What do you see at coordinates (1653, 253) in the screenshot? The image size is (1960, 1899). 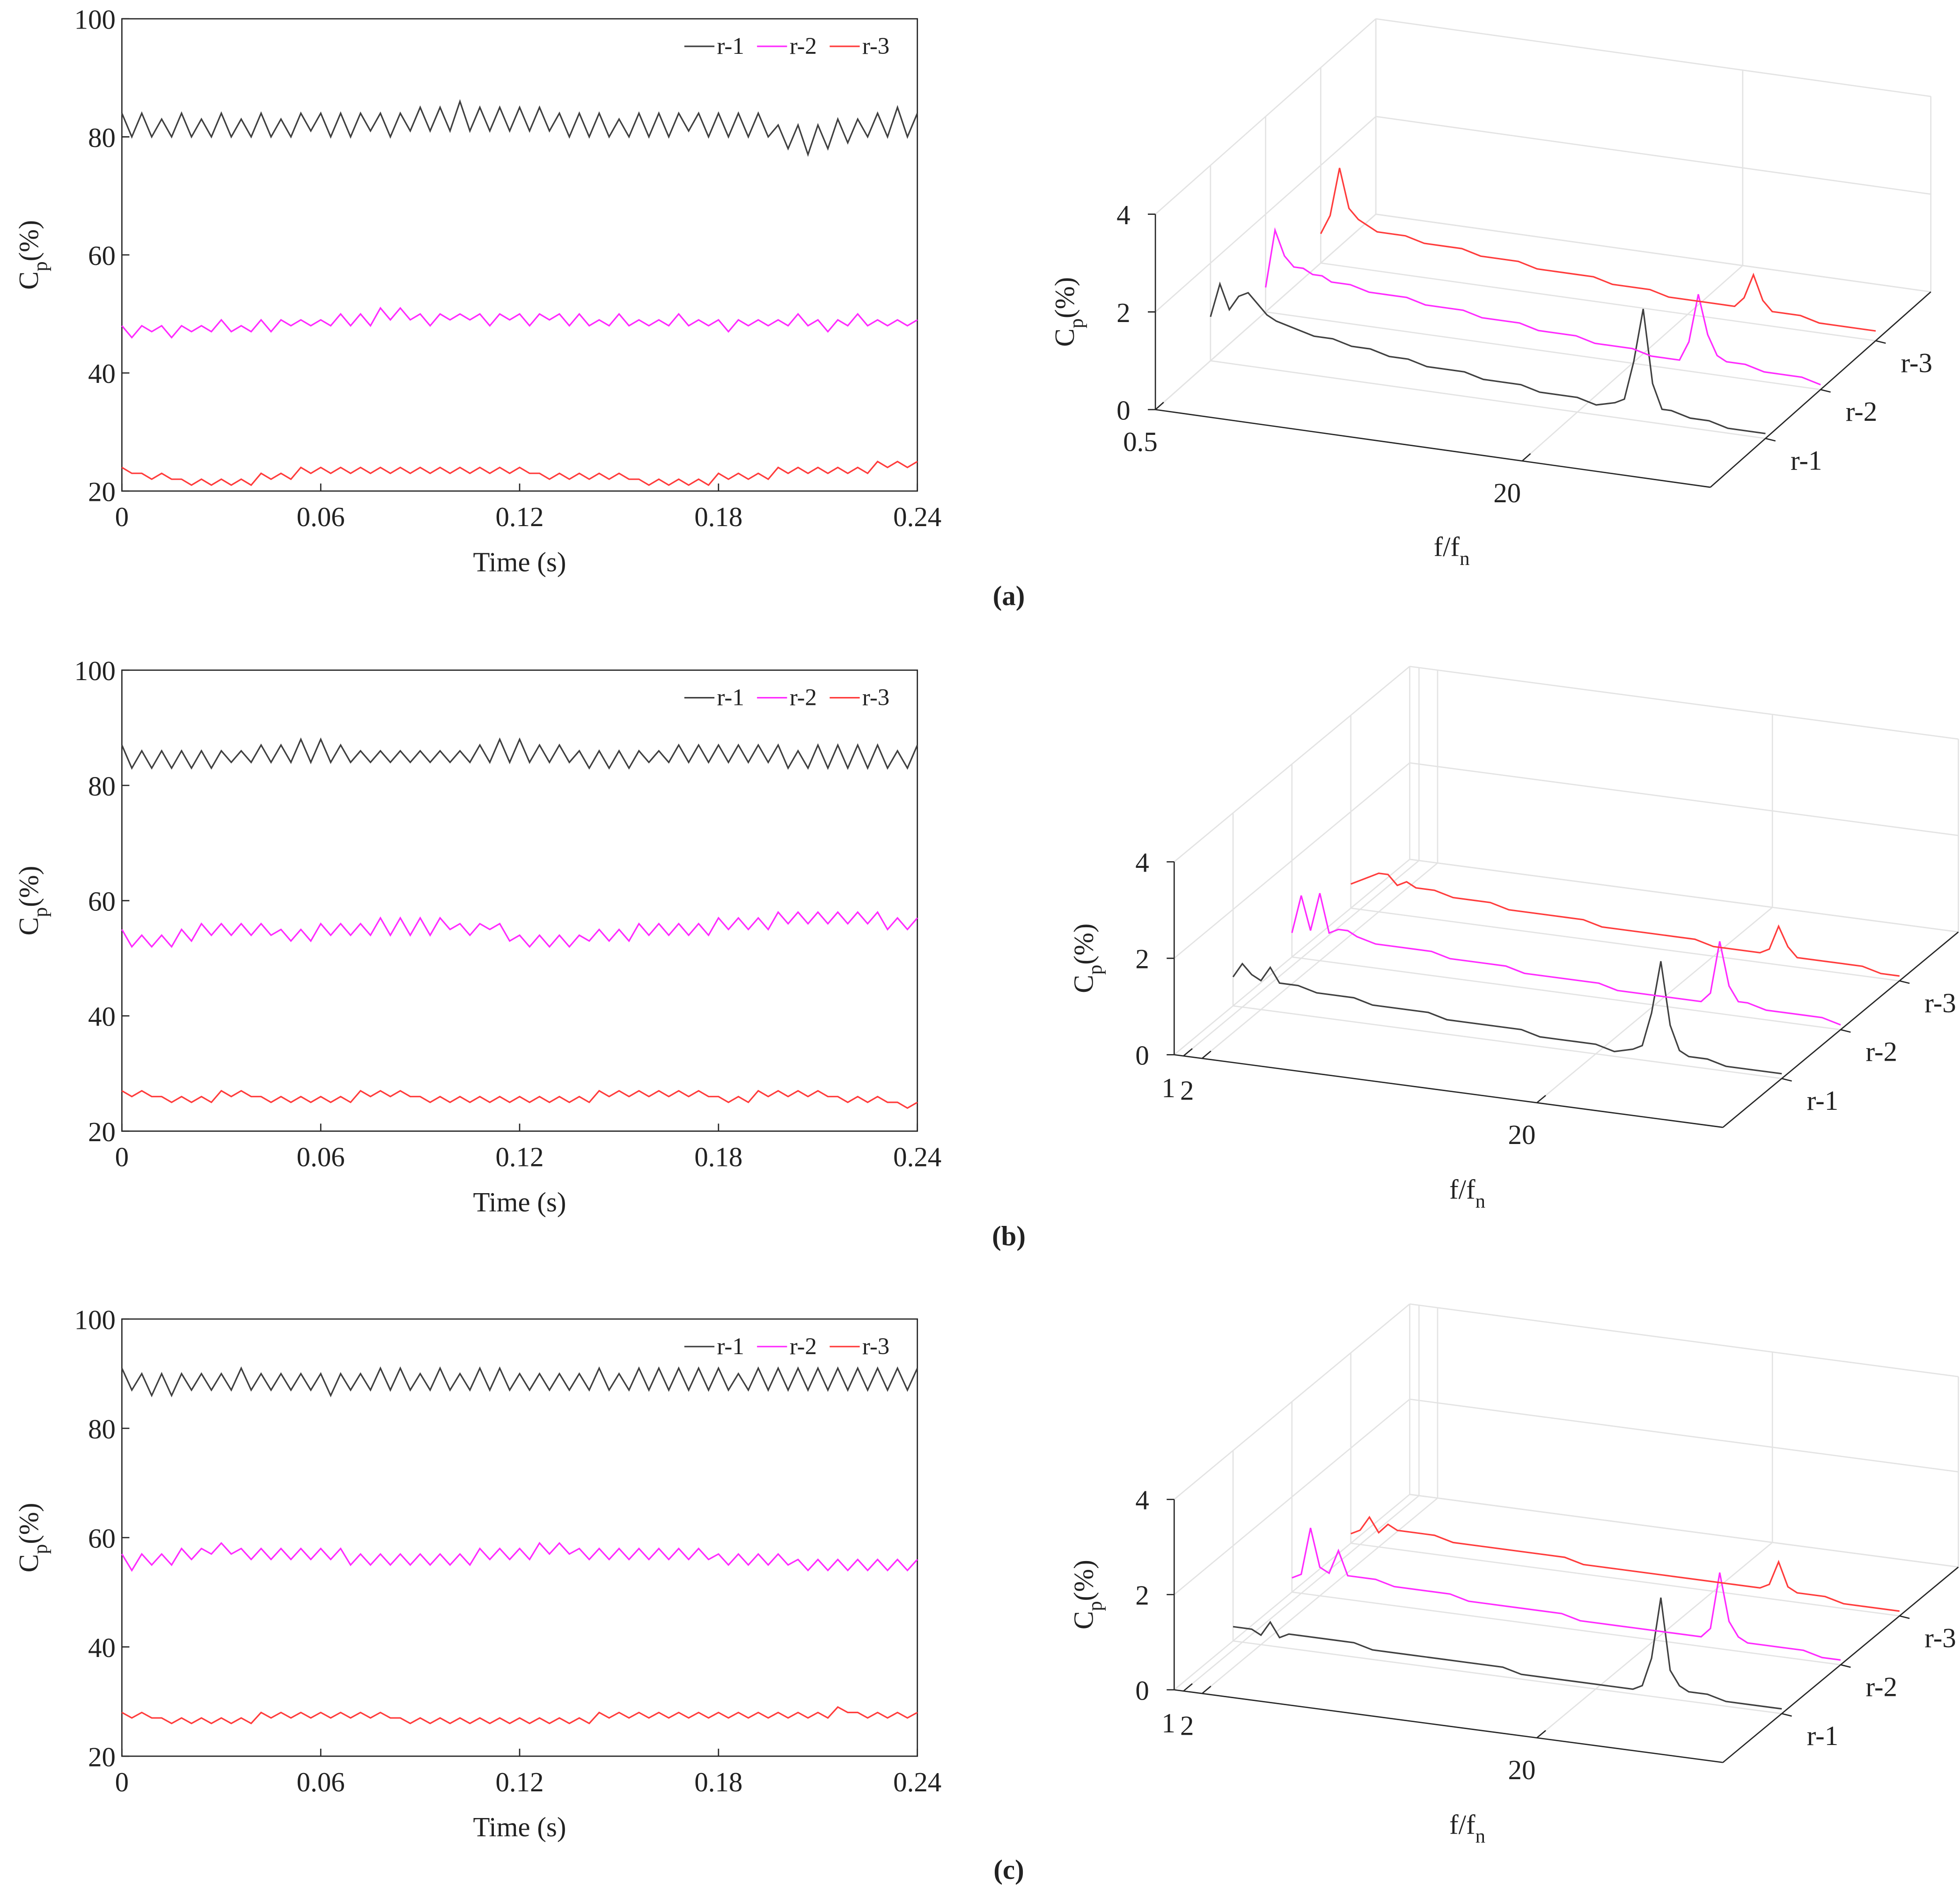 I see `box-edge` at bounding box center [1653, 253].